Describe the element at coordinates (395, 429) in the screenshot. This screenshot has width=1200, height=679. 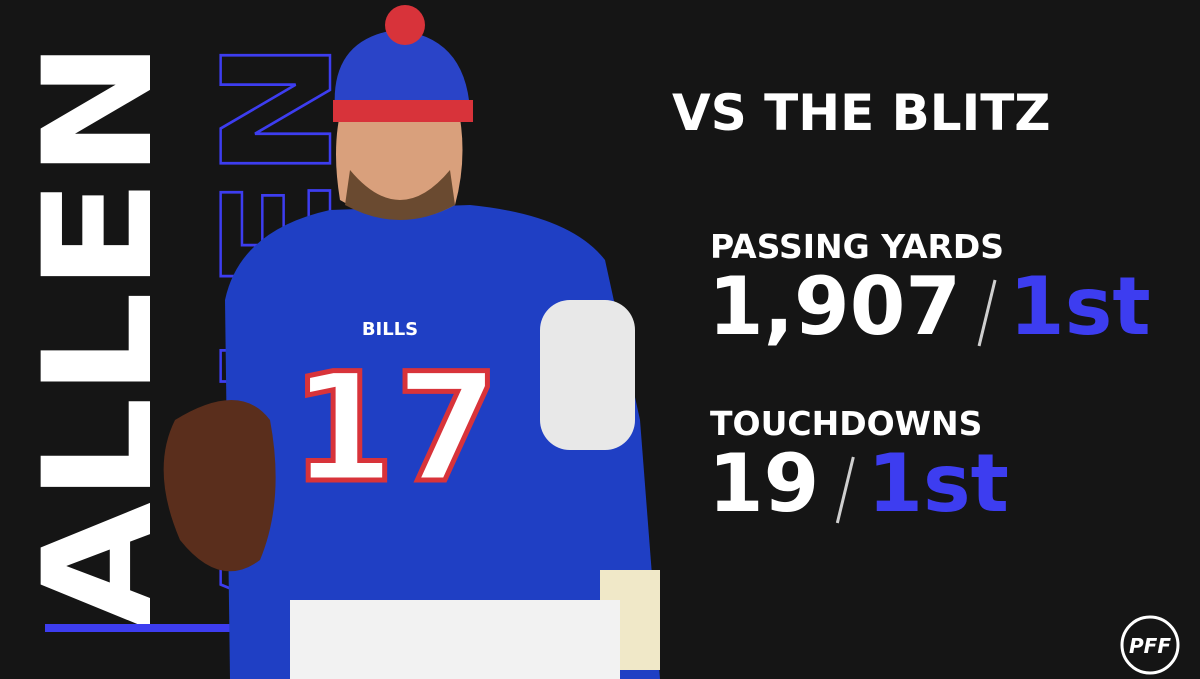
I see `jersey-number: 17` at that location.